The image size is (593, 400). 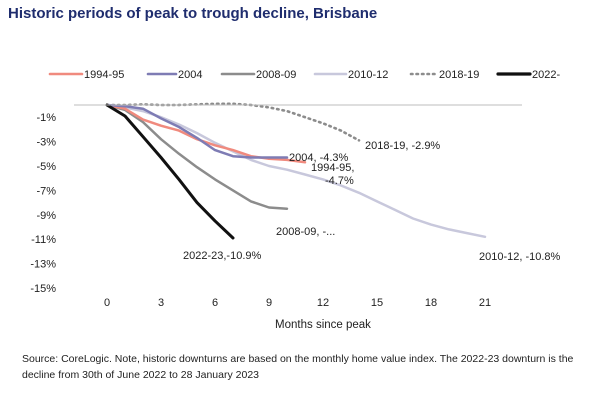 What do you see at coordinates (104, 75) in the screenshot?
I see `legend-label-1994-95: 1994-95` at bounding box center [104, 75].